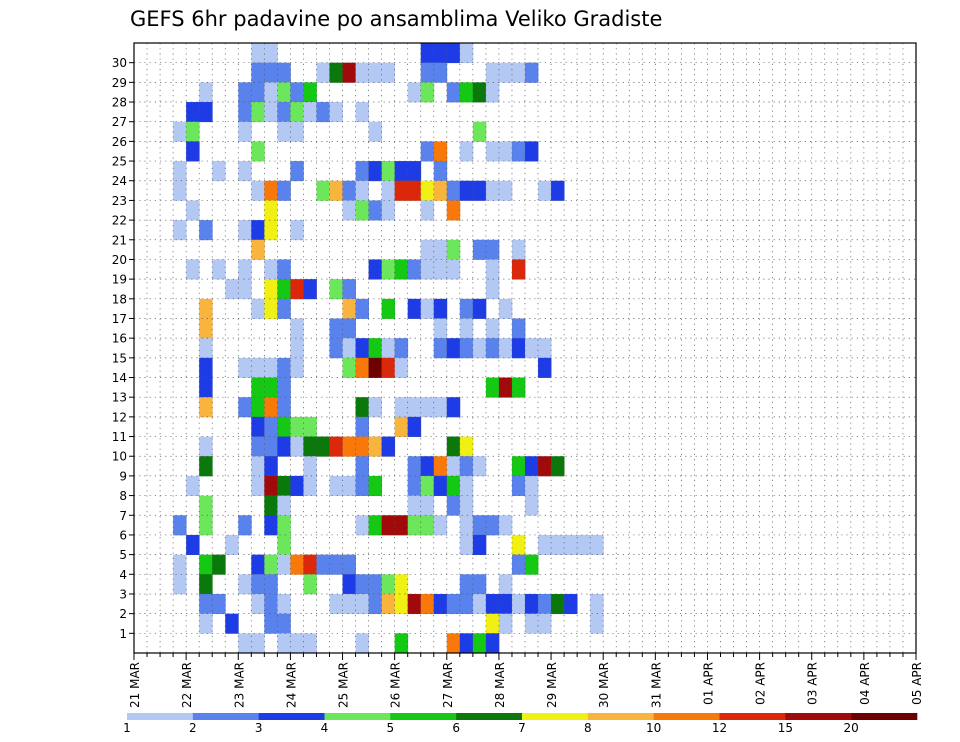 The image size is (960, 742). I want to click on y-tick-label: 17, so click(119, 319).